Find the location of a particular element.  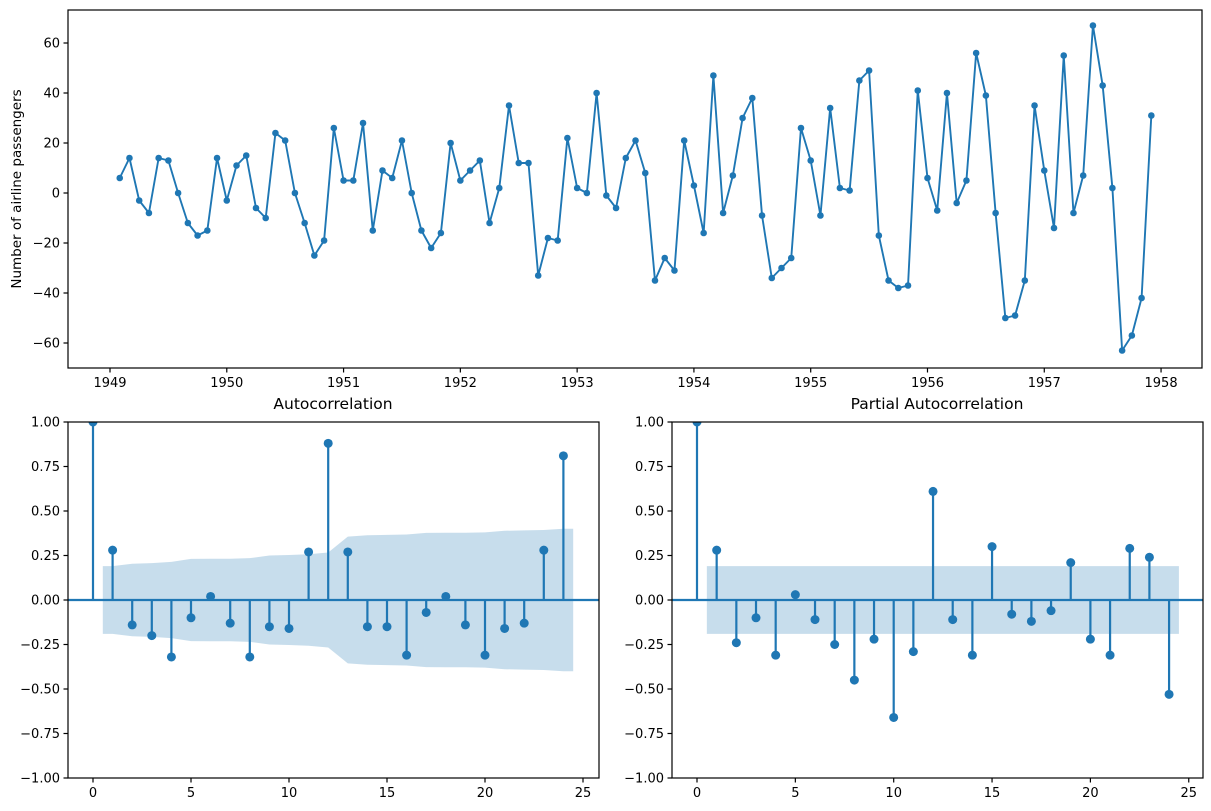

y-tick-label: 1.00 is located at coordinates (649, 423).